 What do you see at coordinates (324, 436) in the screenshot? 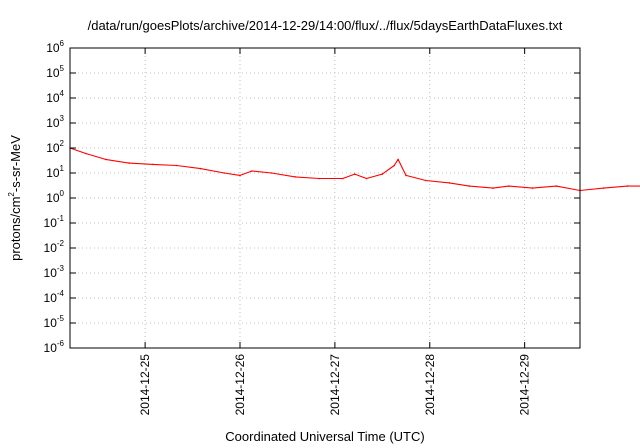
I see `x-axis-label: Coordinated Universal Time (UTC)` at bounding box center [324, 436].